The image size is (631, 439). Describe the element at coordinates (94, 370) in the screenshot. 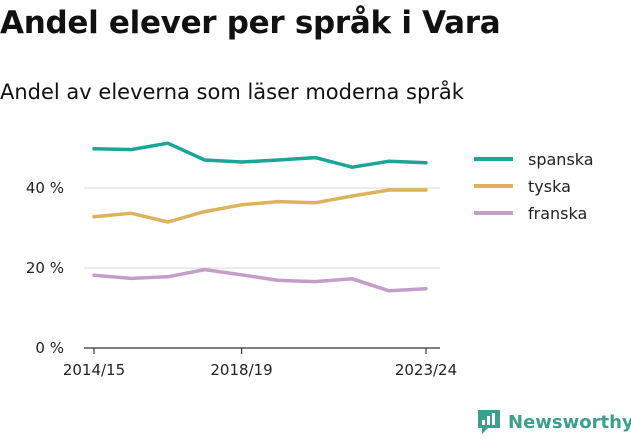

I see `x-tick-label: 2014/15` at that location.